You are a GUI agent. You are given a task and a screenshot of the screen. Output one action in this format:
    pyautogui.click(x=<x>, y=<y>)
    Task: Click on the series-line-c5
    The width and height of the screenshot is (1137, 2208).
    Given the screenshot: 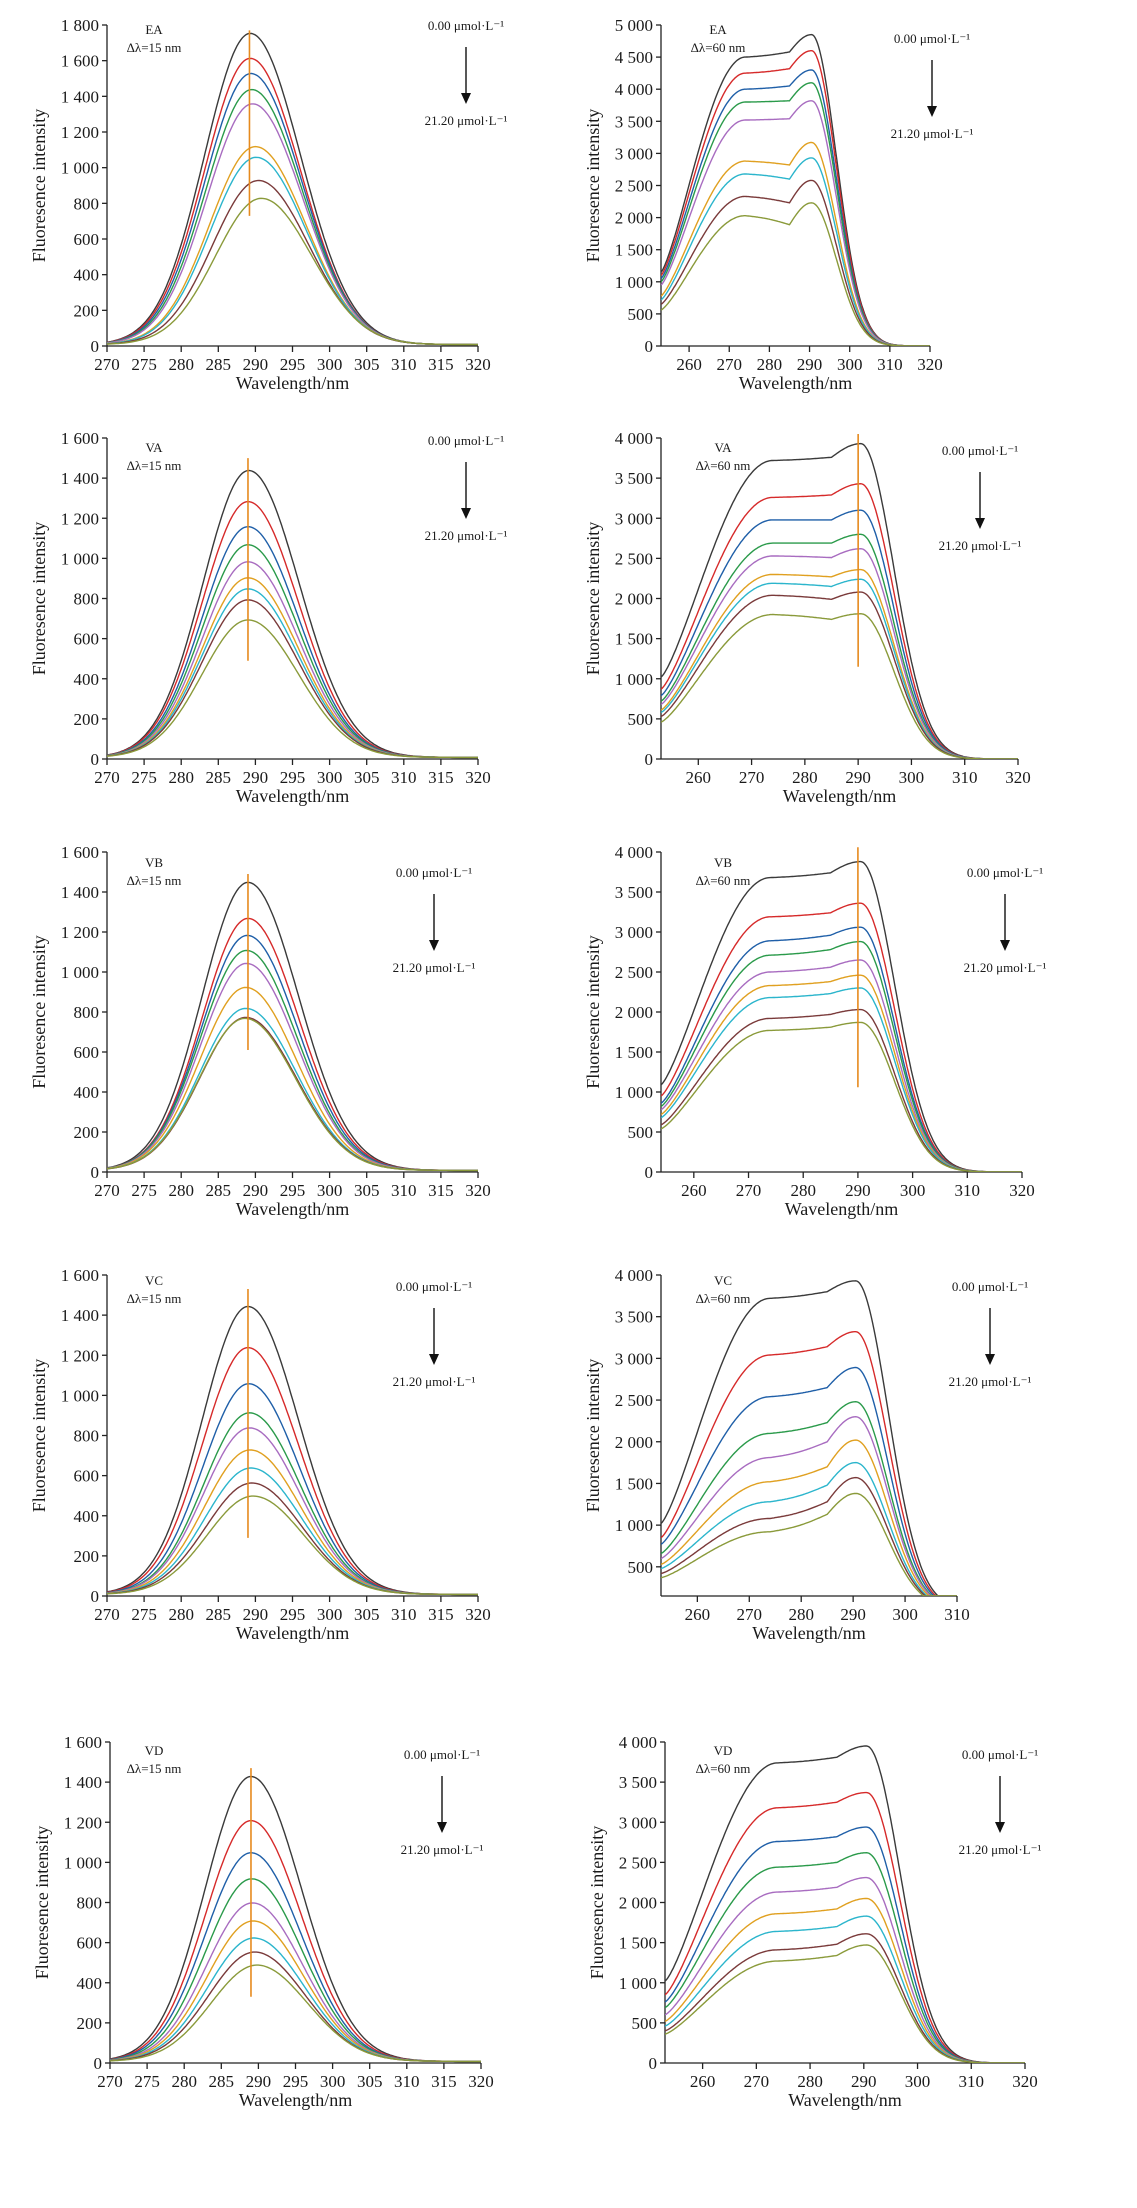 What is the action you would take?
    pyautogui.click(x=292, y=1511)
    